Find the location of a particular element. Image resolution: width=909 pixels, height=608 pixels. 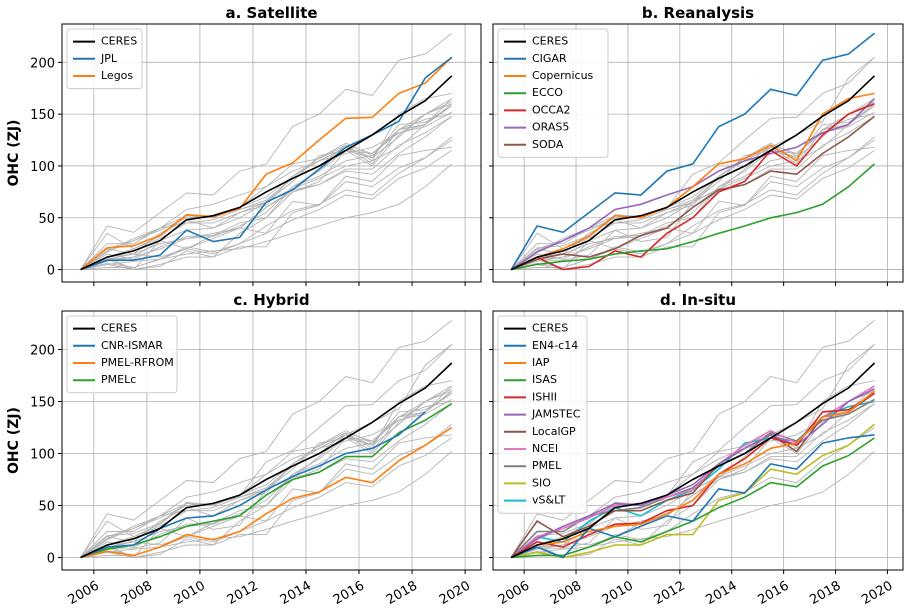

panel-title: d. In-situ is located at coordinates (698, 300).